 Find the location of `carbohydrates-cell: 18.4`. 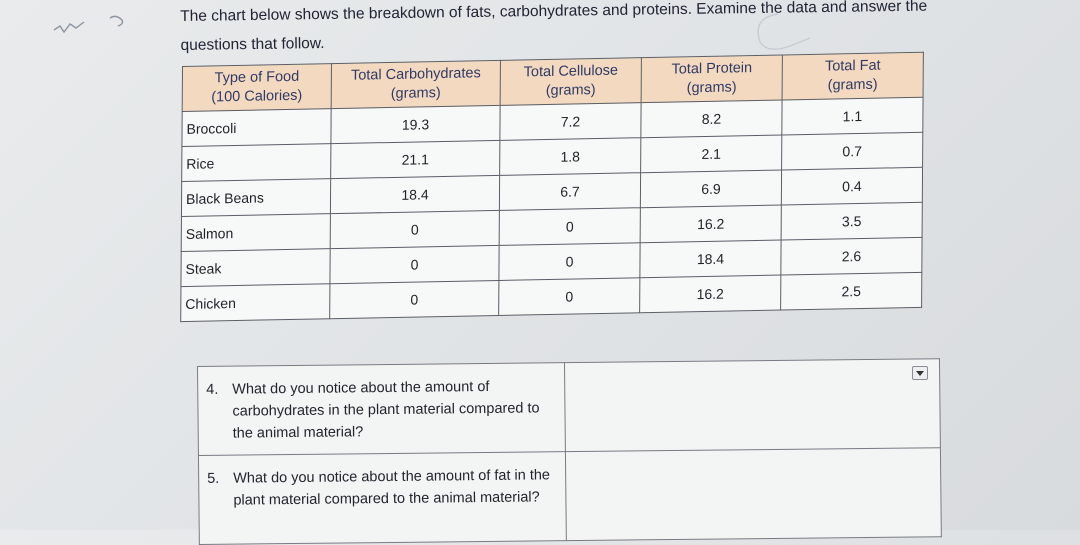

carbohydrates-cell: 18.4 is located at coordinates (415, 194).